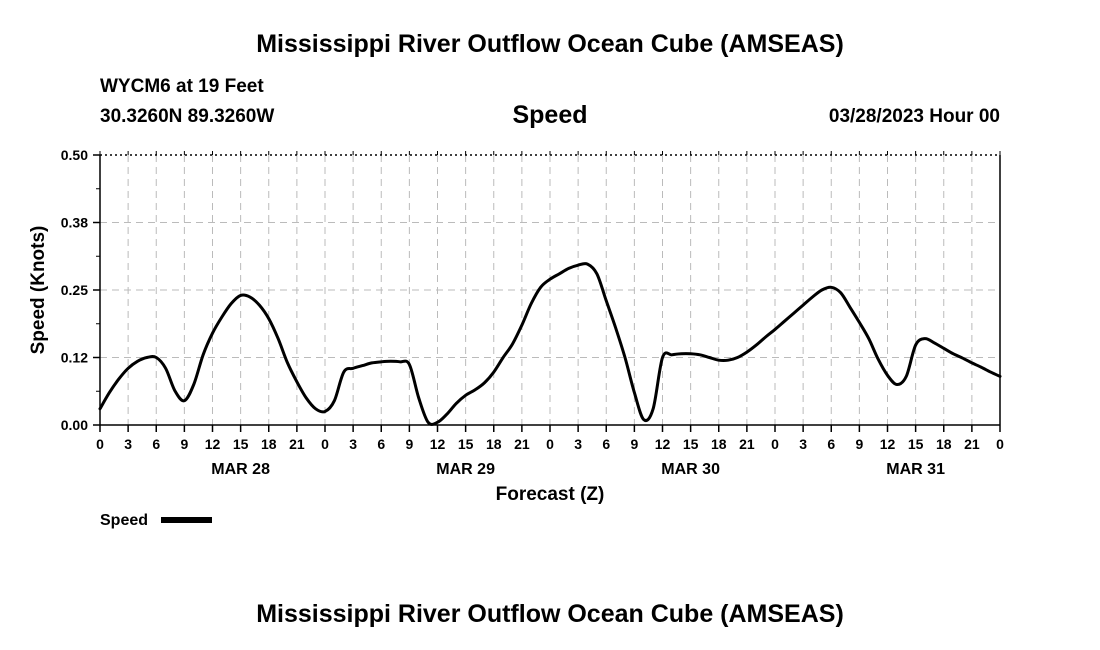 This screenshot has height=650, width=1100. I want to click on legend: Speed, so click(156, 520).